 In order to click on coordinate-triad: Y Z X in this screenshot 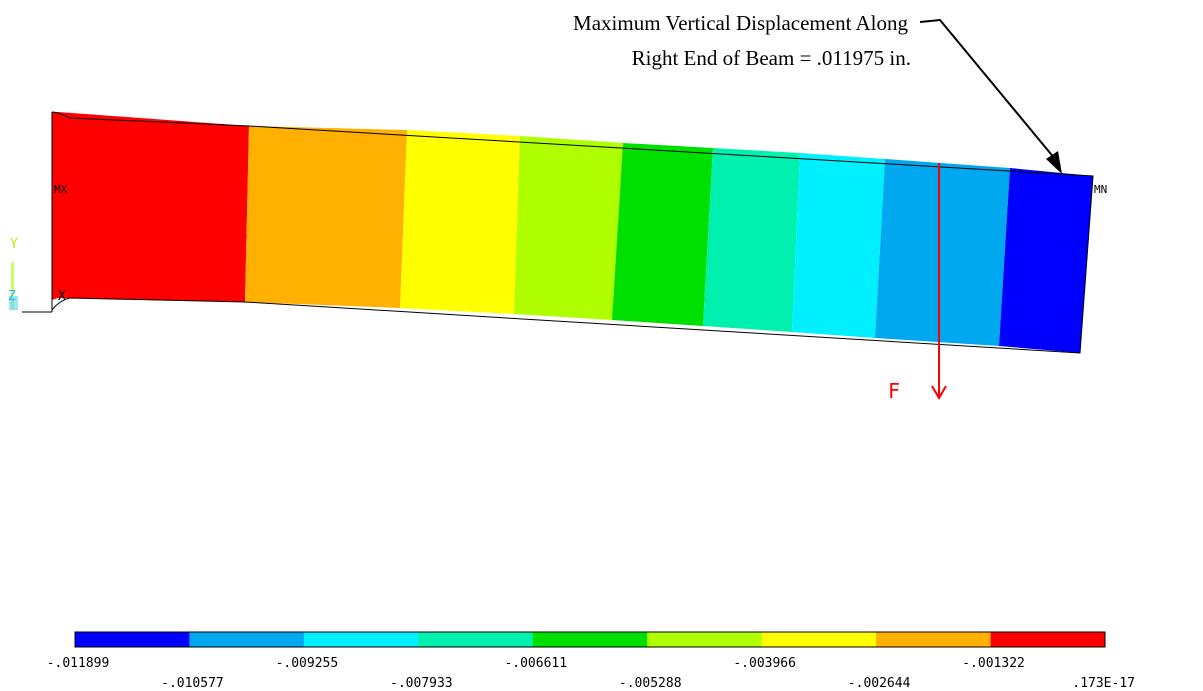, I will do `click(37, 273)`.